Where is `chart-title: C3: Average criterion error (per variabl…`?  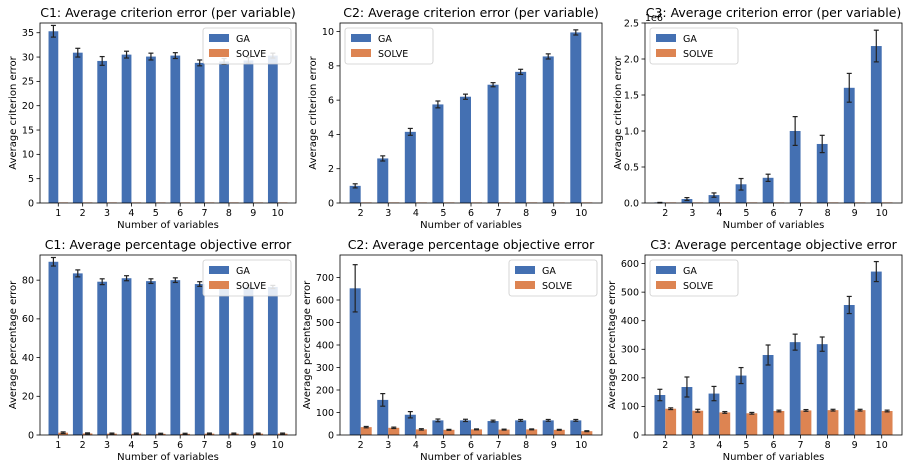
chart-title: C3: Average criterion error (per variabl… is located at coordinates (774, 12).